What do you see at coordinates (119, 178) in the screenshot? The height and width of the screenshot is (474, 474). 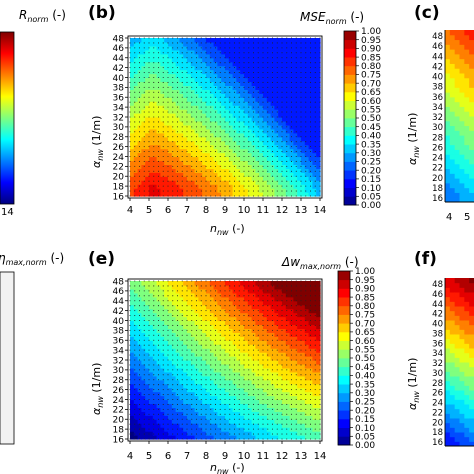 I see `y-tick-label: 20` at bounding box center [119, 178].